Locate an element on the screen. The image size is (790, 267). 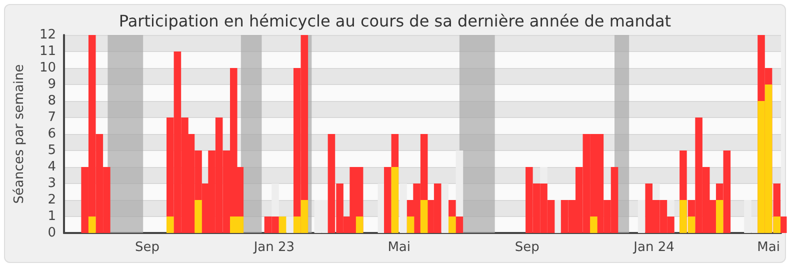
y-tick-label: 2 is located at coordinates (52, 200).